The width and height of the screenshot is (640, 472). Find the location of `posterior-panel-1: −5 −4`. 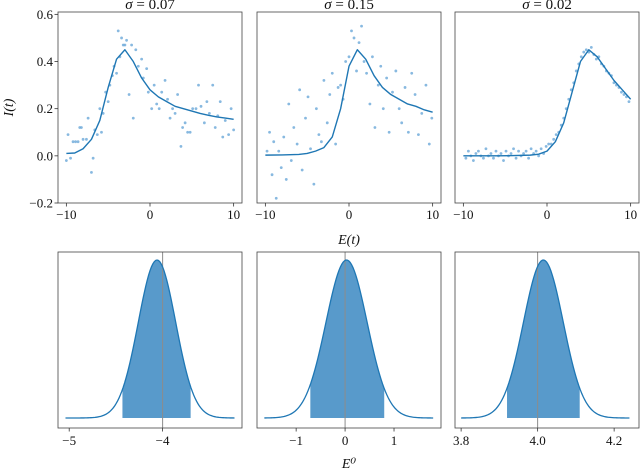

posterior-panel-1: −5 −4 is located at coordinates (150, 349).